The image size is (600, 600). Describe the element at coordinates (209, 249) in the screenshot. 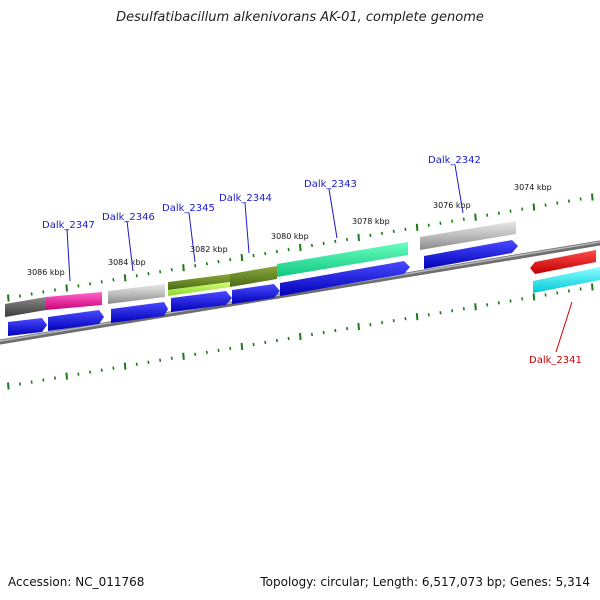

I see `scale-label: 3082 kbp` at that location.